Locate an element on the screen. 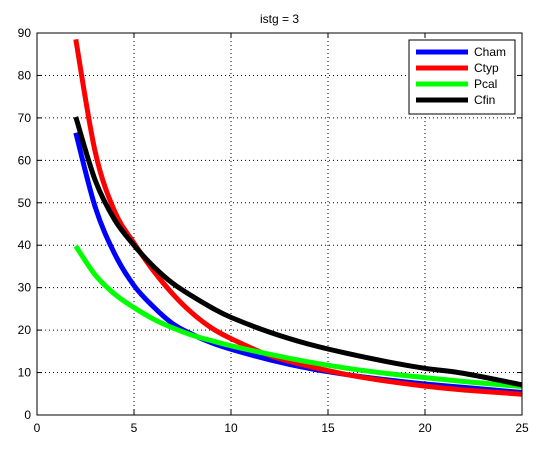  y-tick-label: 10 is located at coordinates (25, 373).